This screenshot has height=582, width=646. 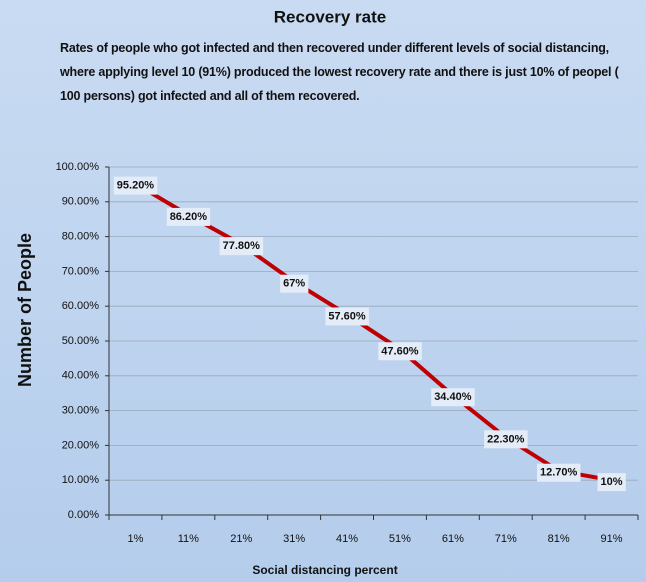 What do you see at coordinates (81, 376) in the screenshot?
I see `y-tick-label: 40.00%` at bounding box center [81, 376].